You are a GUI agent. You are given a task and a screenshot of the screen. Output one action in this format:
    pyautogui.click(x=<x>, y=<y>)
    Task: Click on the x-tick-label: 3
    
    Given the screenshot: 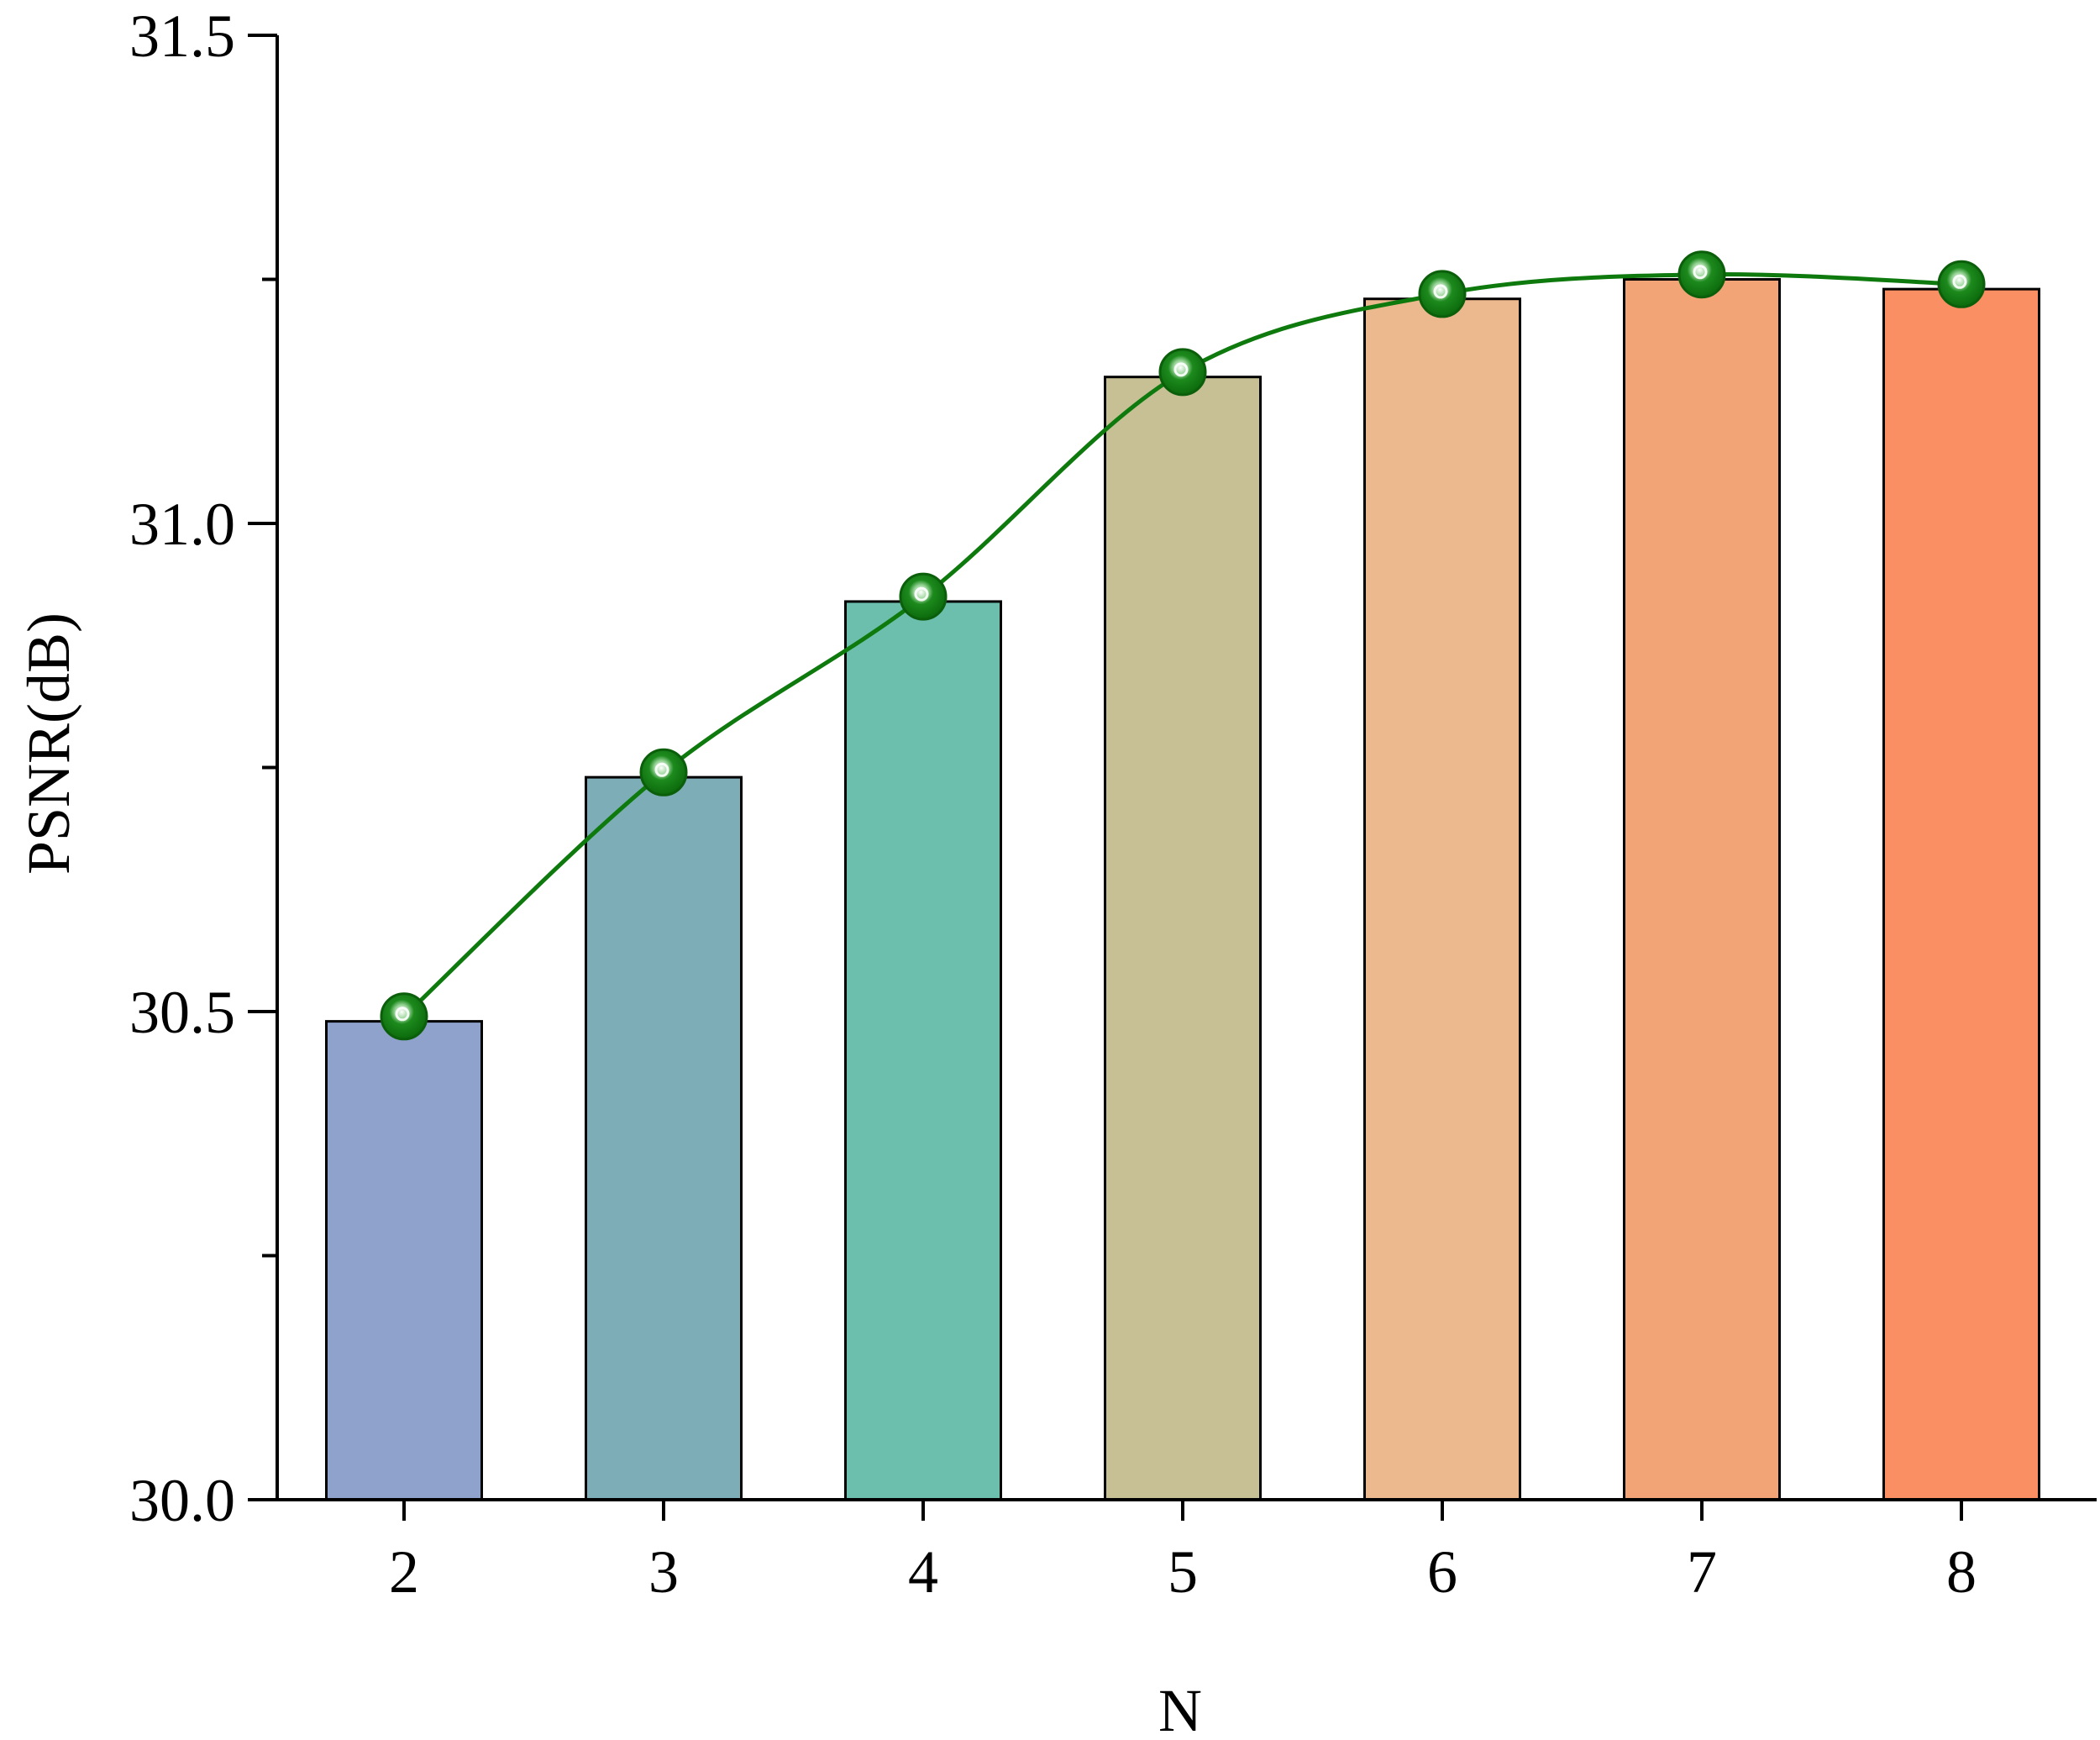 What is the action you would take?
    pyautogui.click(x=663, y=1572)
    